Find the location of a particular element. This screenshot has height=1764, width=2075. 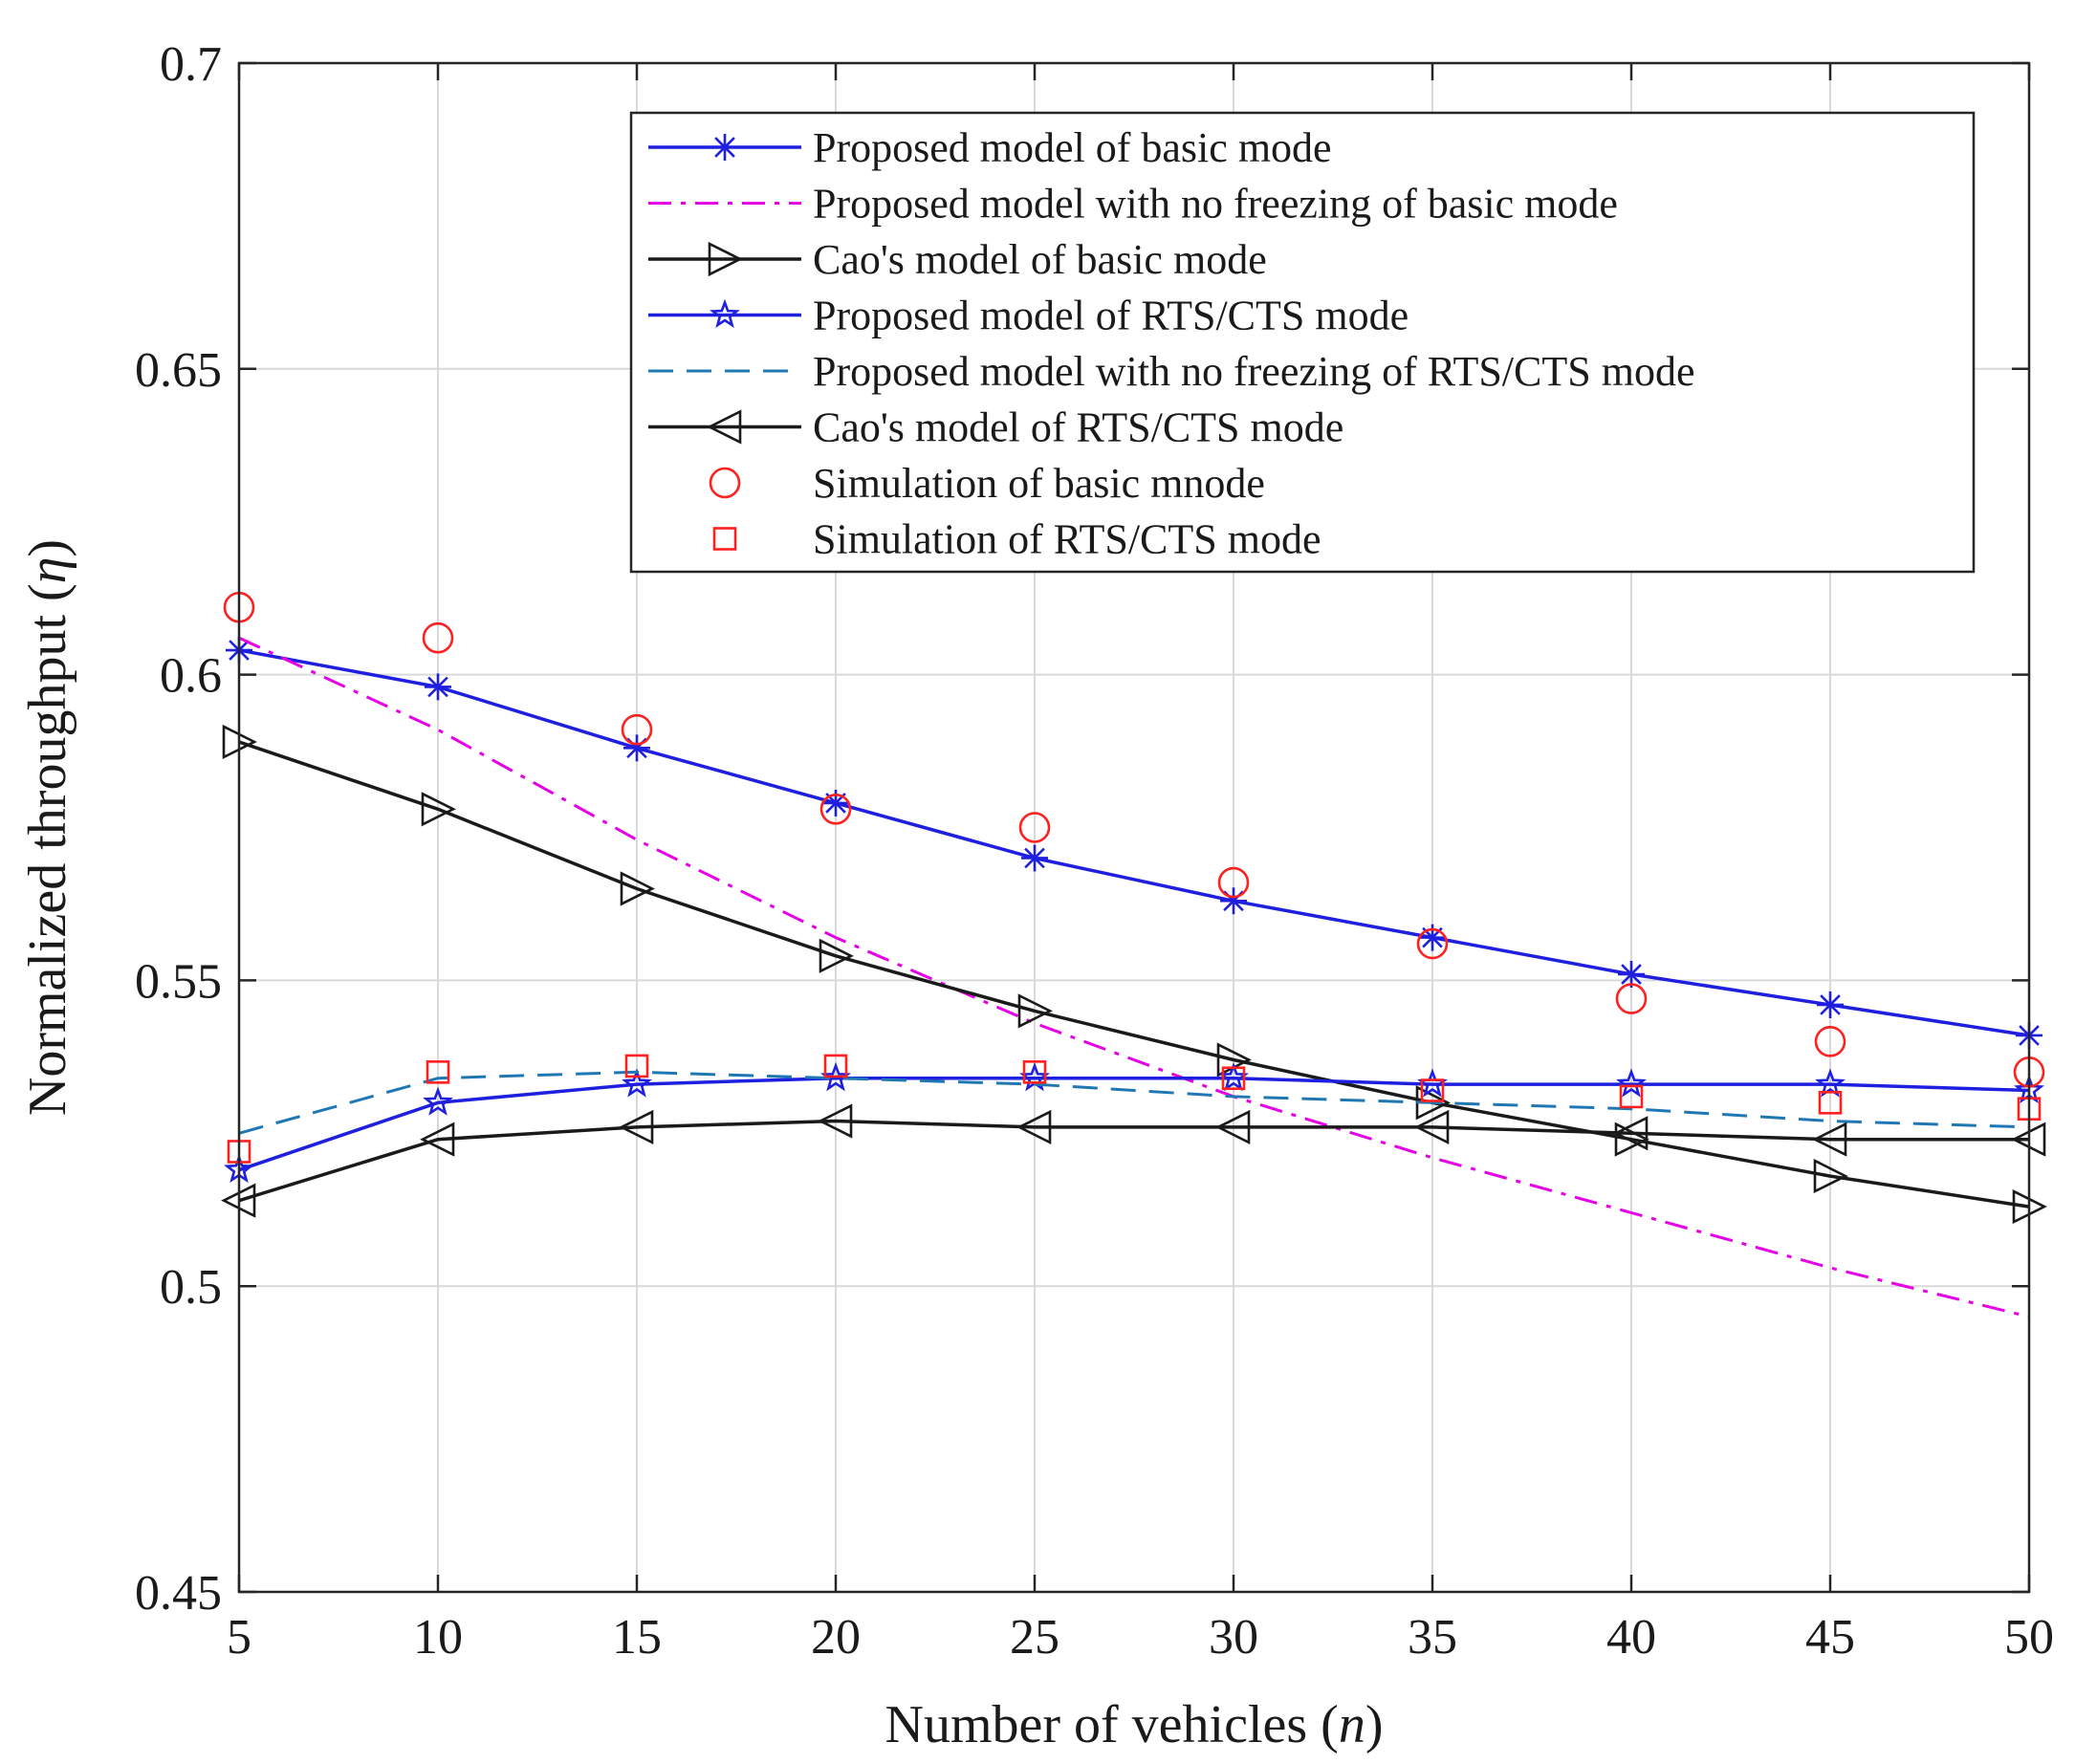

x-tick-label: 40 is located at coordinates (1631, 1637).